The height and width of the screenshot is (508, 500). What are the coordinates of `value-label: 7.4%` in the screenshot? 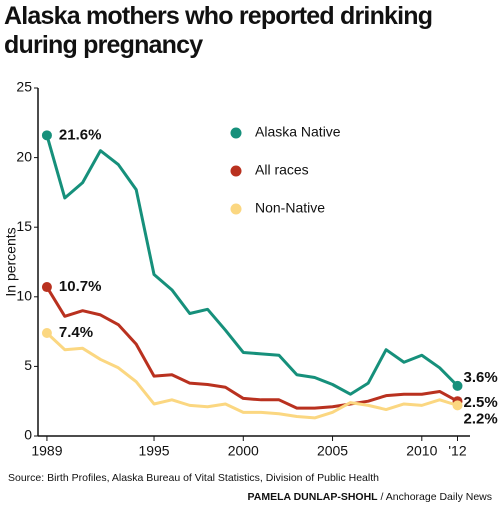 It's located at (76, 332).